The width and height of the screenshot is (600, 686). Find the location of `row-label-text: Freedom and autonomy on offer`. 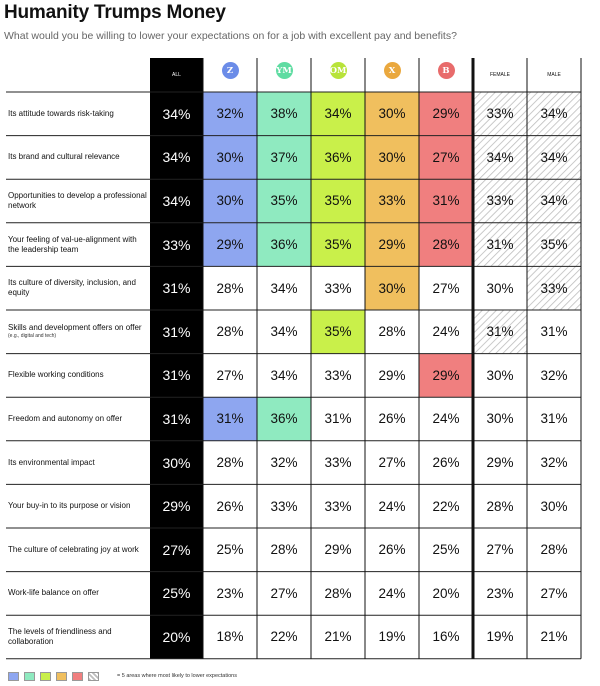

row-label-text: Freedom and autonomy on offer is located at coordinates (65, 418).